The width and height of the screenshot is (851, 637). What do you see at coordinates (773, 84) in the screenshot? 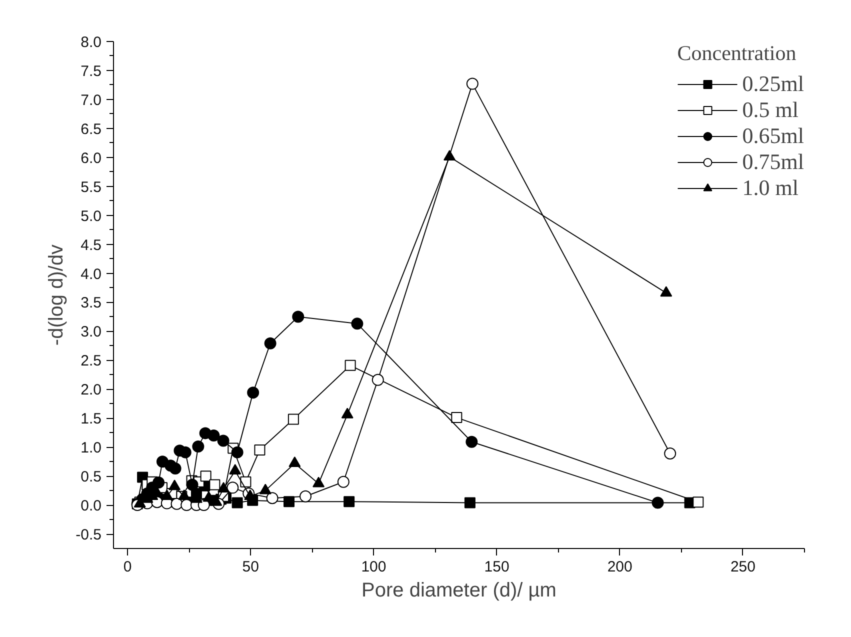
I see `legend-label: 0.25ml` at bounding box center [773, 84].